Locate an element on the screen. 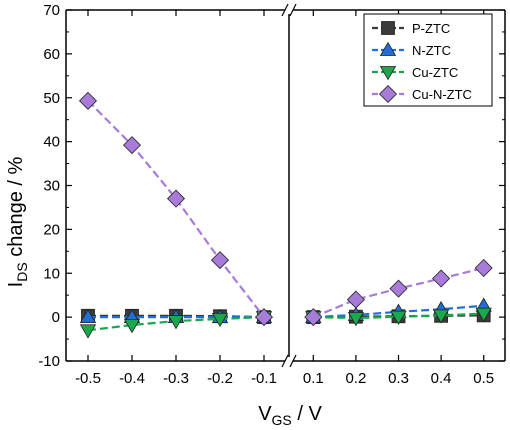  y-axis-title: IDS change / % is located at coordinates (17, 221).